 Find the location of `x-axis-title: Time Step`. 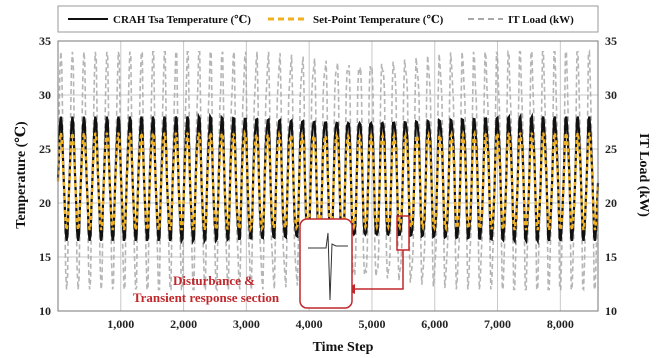

x-axis-title: Time Step is located at coordinates (343, 347).